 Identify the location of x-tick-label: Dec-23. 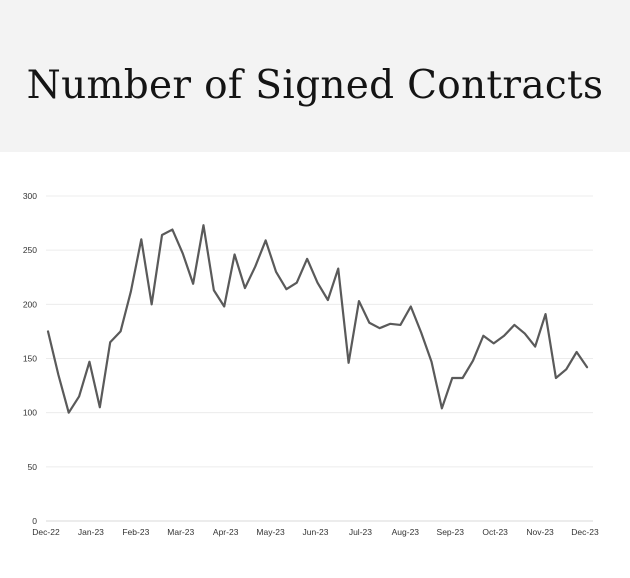
(585, 532).